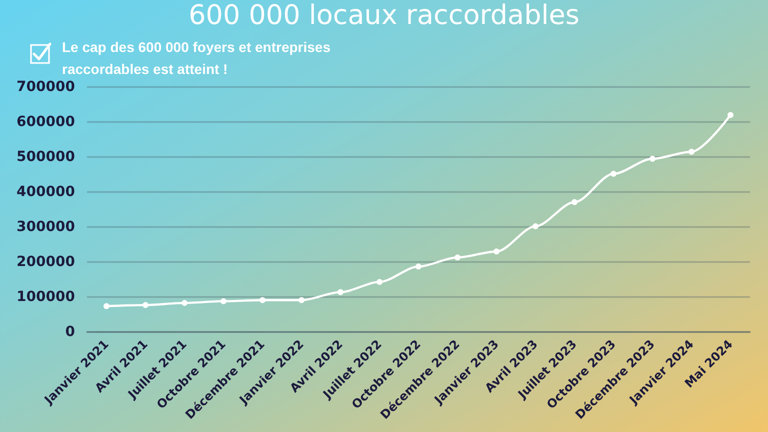 The image size is (768, 432). What do you see at coordinates (197, 58) in the screenshot?
I see `chart-subtitle: Le cap des 600 000 foyers et entreprises raccordables est atteint !` at bounding box center [197, 58].